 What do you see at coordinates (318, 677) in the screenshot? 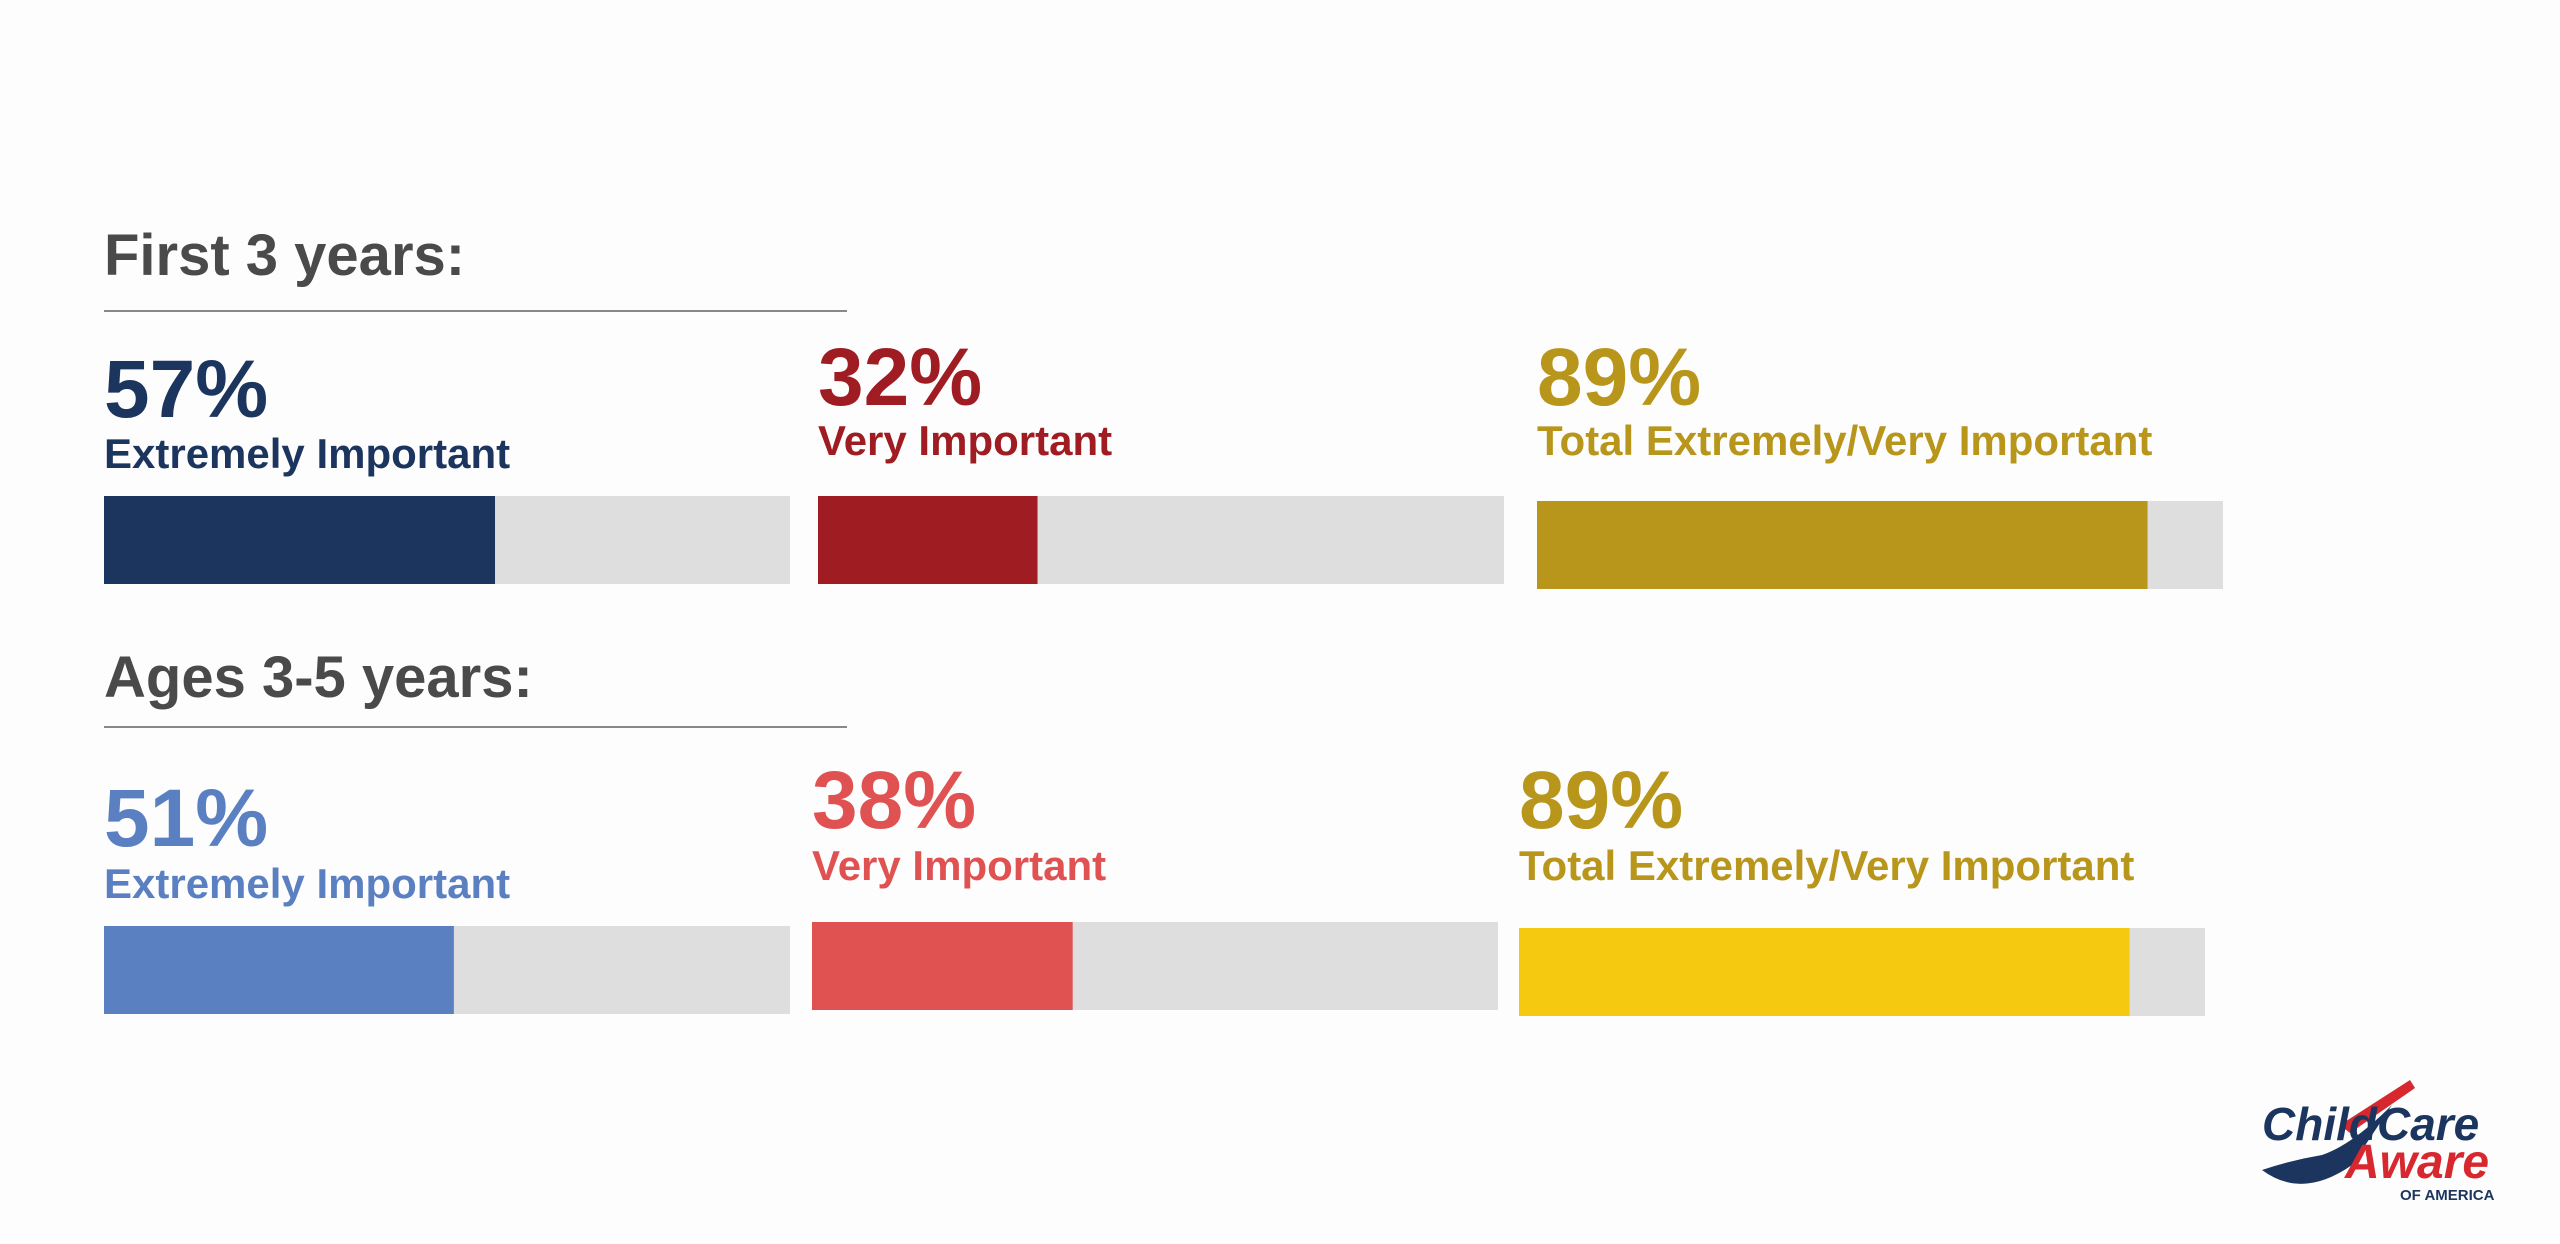
I see `section-title: Ages 3-5 years:` at bounding box center [318, 677].